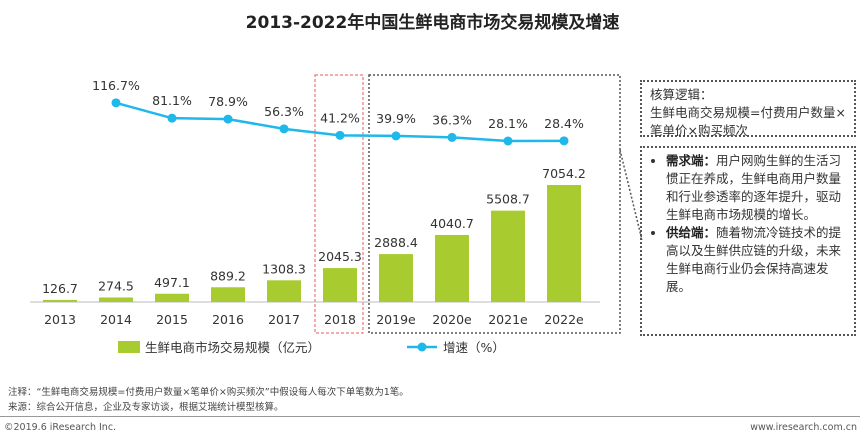 The width and height of the screenshot is (865, 438). I want to click on x-tick: 2019e, so click(396, 319).